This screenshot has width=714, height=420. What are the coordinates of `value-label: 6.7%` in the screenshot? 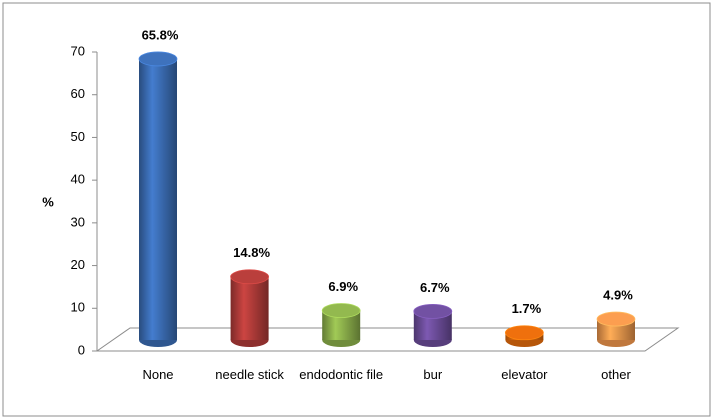 It's located at (435, 287).